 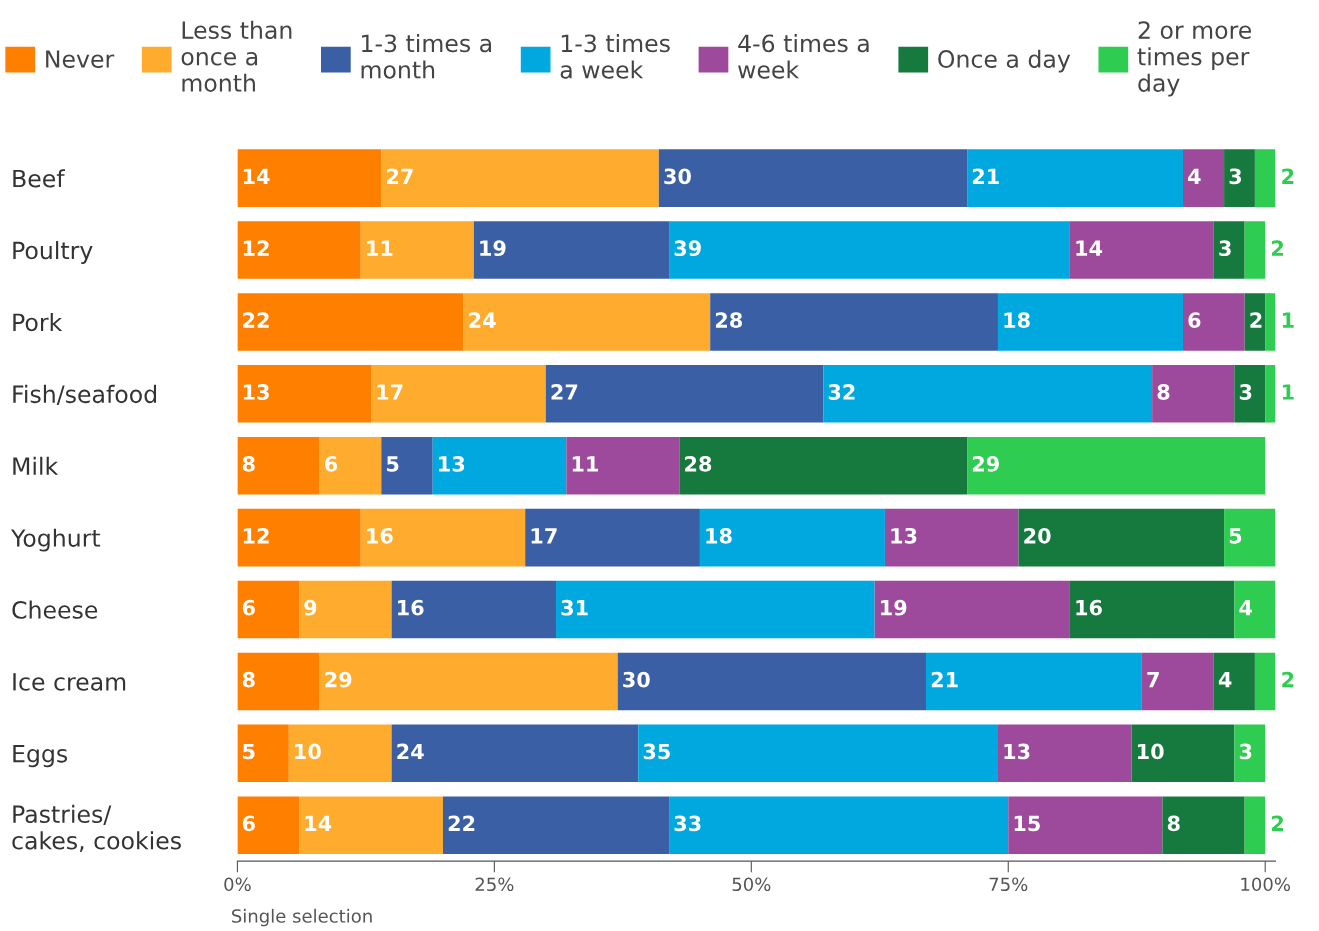 I want to click on data-label: 33, so click(x=687, y=823).